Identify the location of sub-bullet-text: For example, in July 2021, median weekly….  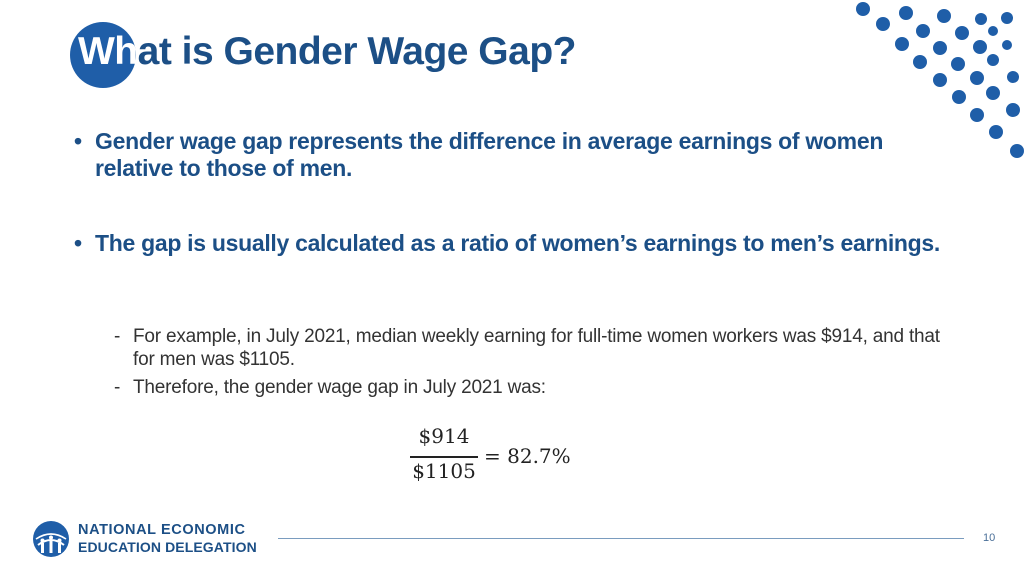
(536, 348).